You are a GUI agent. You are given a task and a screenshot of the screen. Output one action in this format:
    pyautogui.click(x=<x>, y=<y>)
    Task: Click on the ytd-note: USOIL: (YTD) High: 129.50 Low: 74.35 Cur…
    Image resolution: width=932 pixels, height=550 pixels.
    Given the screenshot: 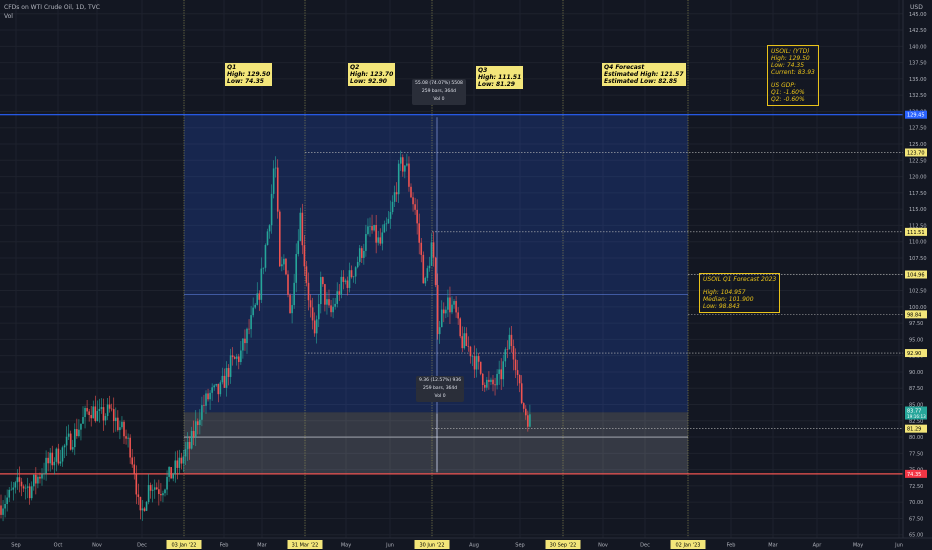 What is the action you would take?
    pyautogui.click(x=793, y=75)
    